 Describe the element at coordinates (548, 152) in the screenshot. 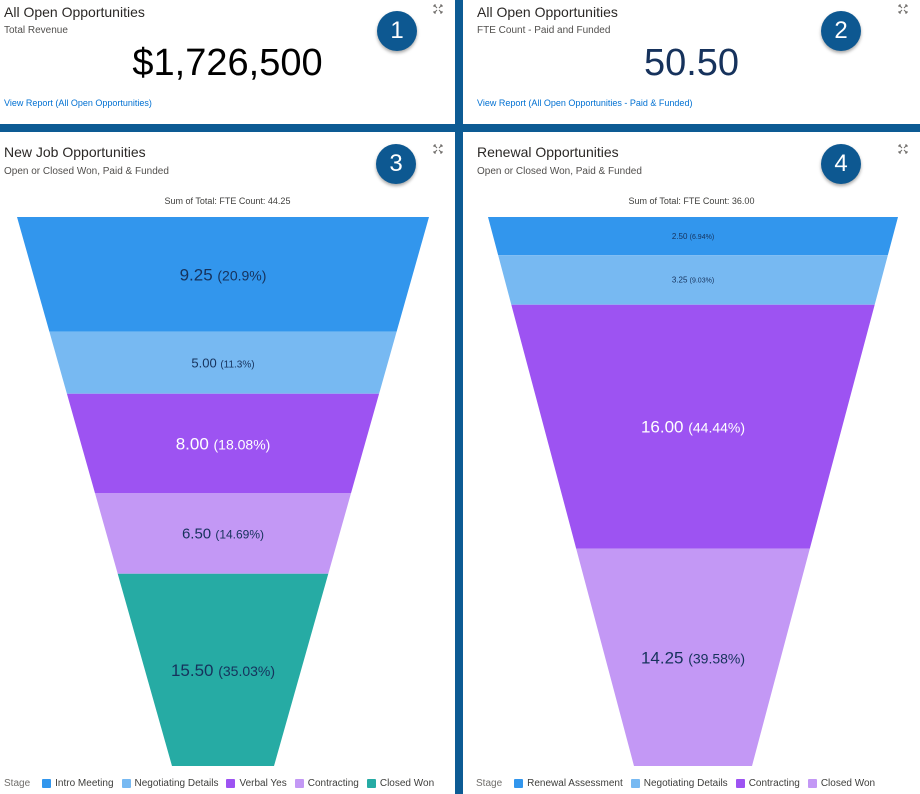

I see `card-title: Renewal Opportunities` at that location.